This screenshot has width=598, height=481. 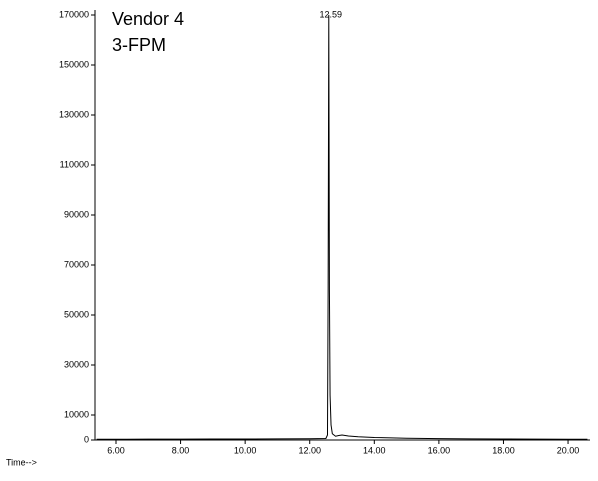 What do you see at coordinates (148, 19) in the screenshot?
I see `chart-title: Vendor 4` at bounding box center [148, 19].